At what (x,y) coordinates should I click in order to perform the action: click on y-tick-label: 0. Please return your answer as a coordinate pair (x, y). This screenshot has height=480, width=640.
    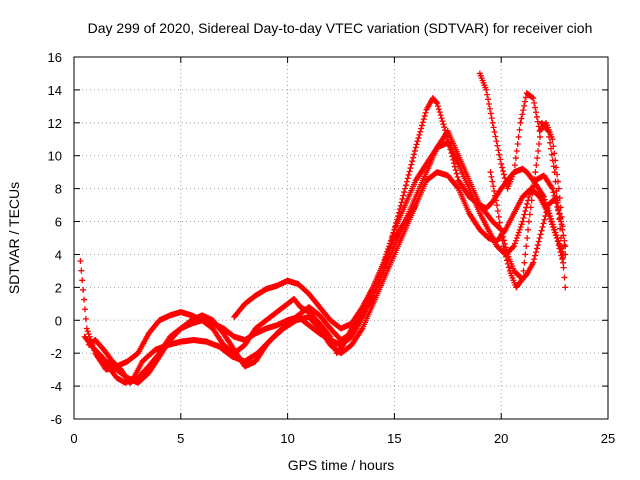
    Looking at the image, I should click on (58, 320).